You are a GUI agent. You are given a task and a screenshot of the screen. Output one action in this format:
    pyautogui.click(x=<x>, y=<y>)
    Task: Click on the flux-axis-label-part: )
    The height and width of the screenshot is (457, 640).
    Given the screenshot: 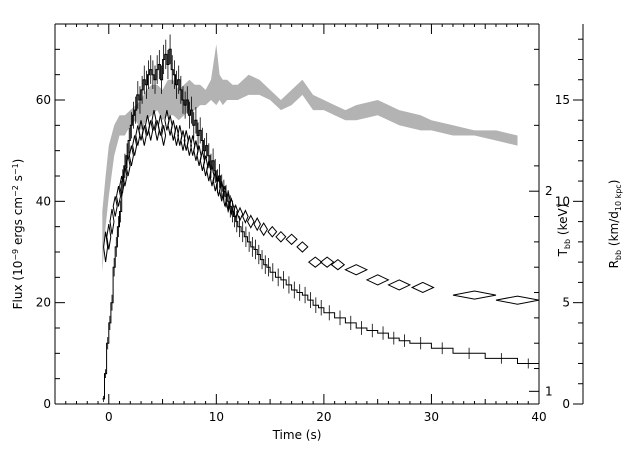 What is the action you would take?
    pyautogui.click(x=18, y=161)
    